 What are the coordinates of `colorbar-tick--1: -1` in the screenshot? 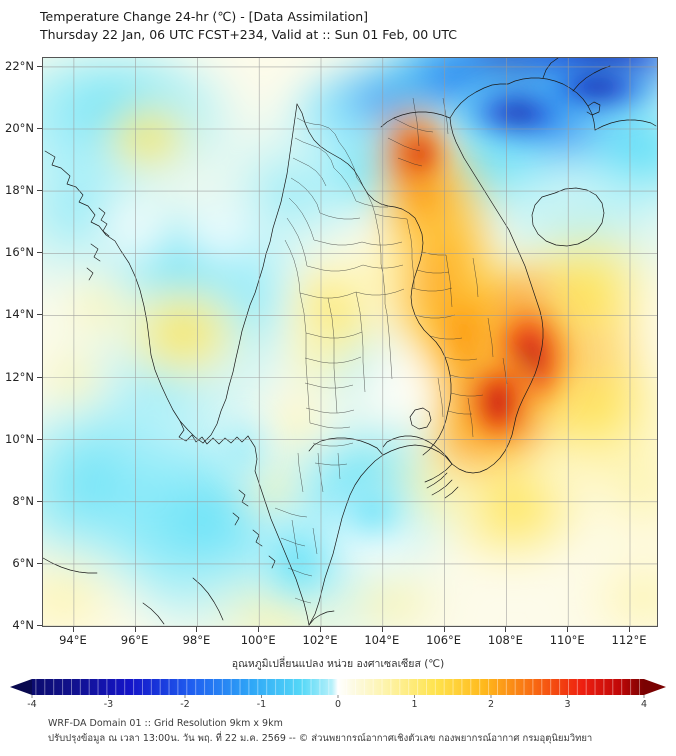 It's located at (261, 704).